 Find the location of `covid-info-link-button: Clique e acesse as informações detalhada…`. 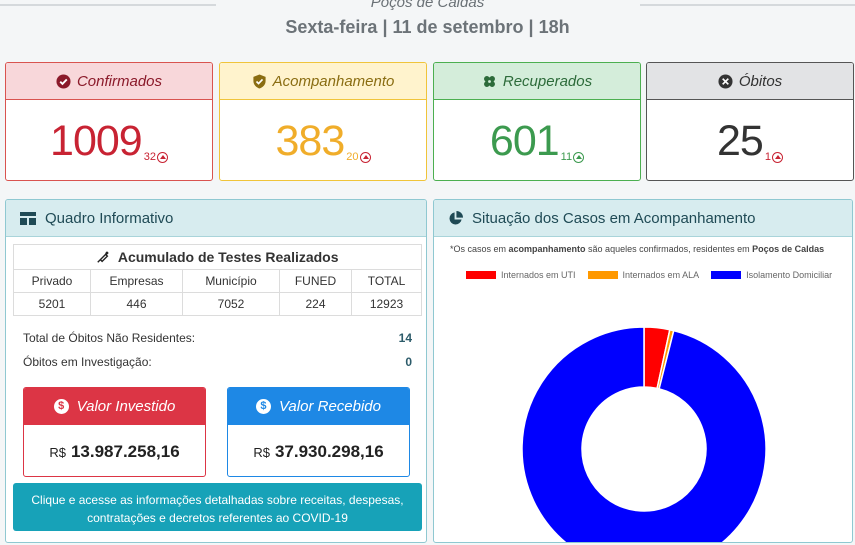

covid-info-link-button: Clique e acesse as informações detalhada… is located at coordinates (217, 507).